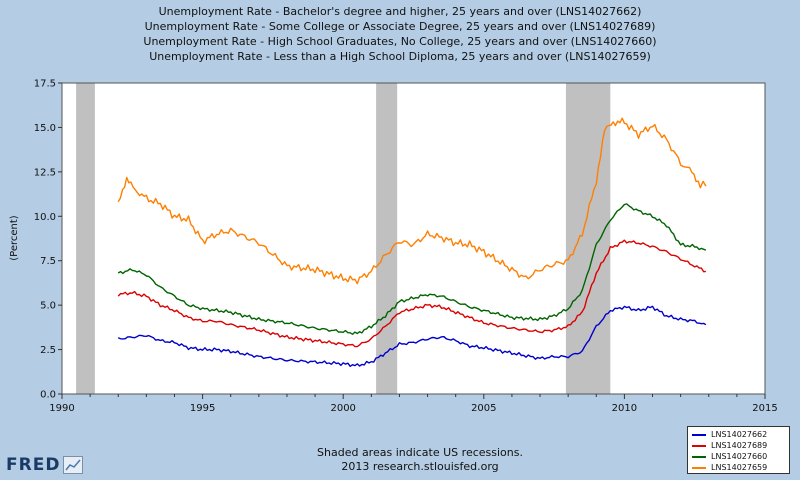 The width and height of the screenshot is (800, 480). I want to click on x-tick-label: 2015, so click(764, 408).